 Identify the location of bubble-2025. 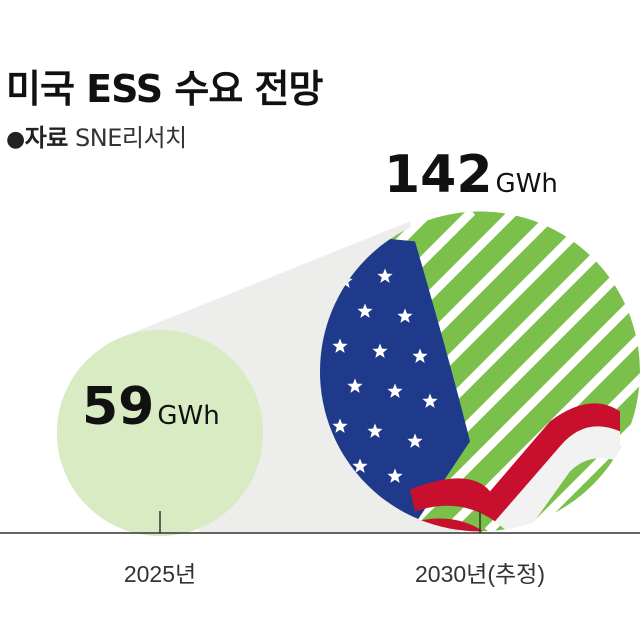
(160, 433).